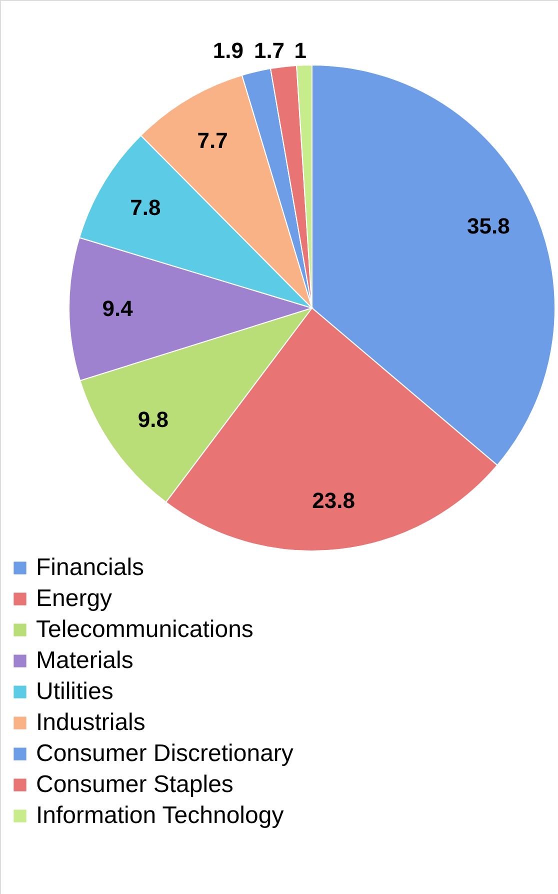 This screenshot has width=558, height=894. I want to click on legend-label: Consumer Staples, so click(135, 784).